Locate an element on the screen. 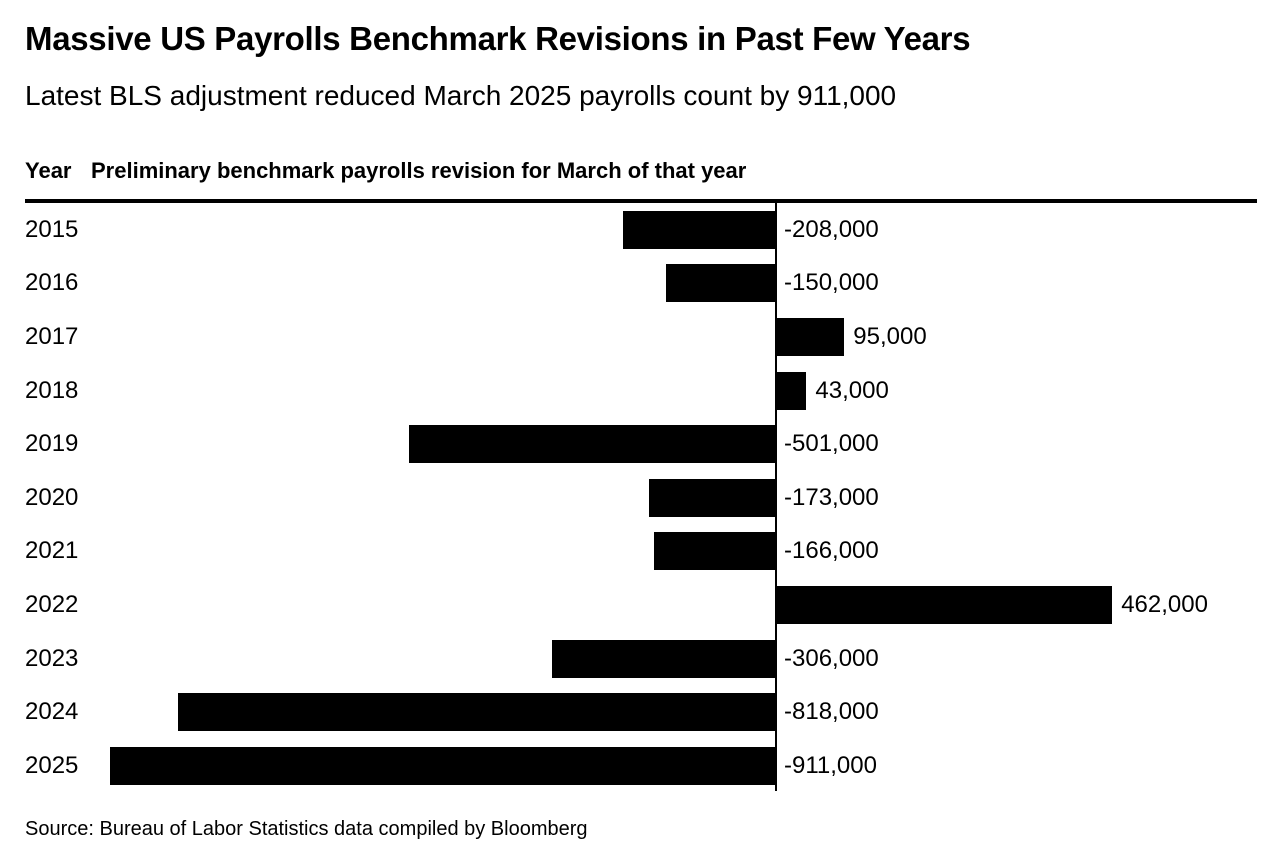  chart-row-2017: 2017 95,000 is located at coordinates (641, 337).